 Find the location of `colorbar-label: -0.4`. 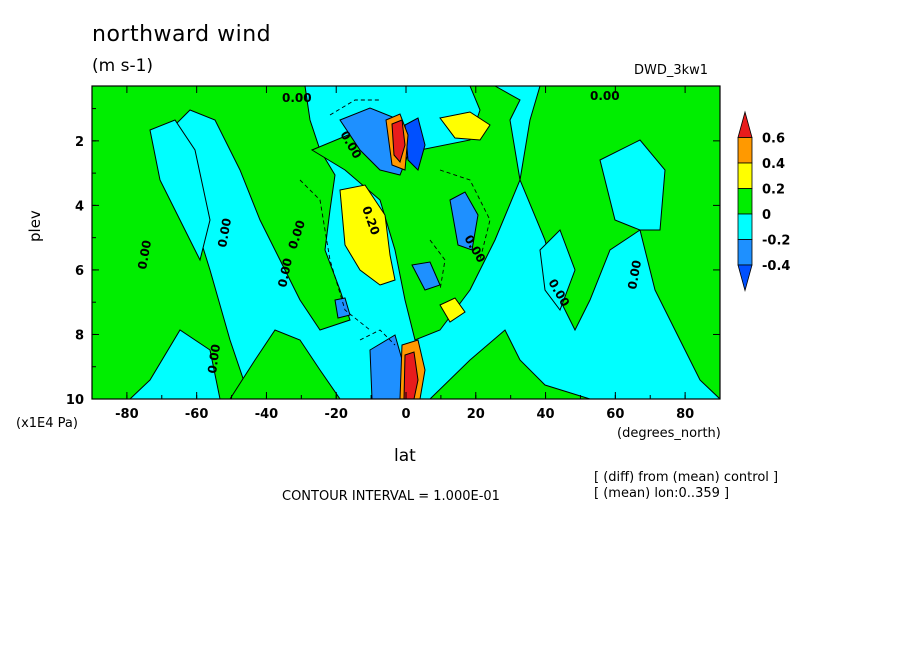

colorbar-label: -0.4 is located at coordinates (776, 266).